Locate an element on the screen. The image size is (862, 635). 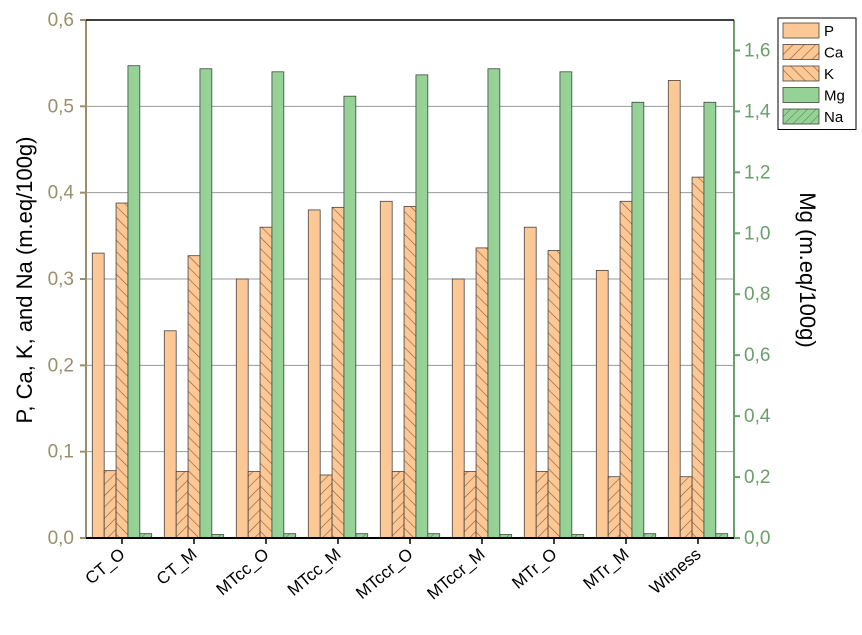
bar-ca-witness is located at coordinates (686, 507).